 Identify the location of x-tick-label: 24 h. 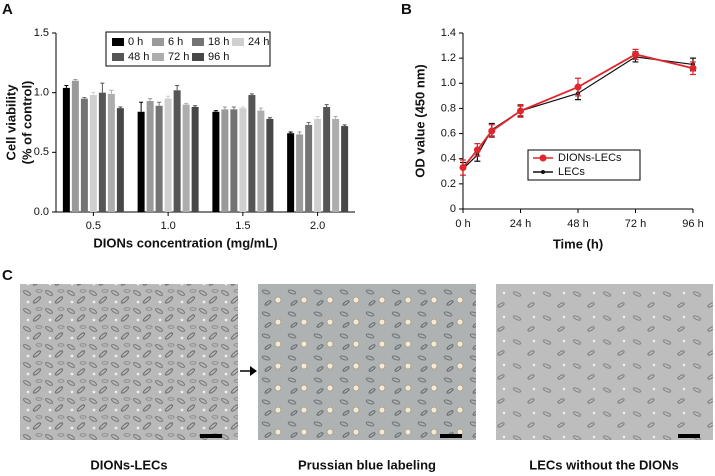
(520, 224).